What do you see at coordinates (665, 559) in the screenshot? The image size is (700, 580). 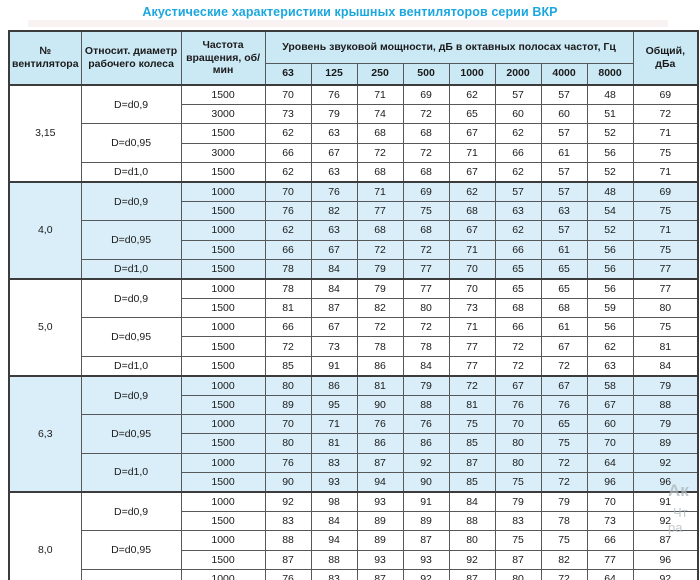 I see `total-cell: 96` at bounding box center [665, 559].